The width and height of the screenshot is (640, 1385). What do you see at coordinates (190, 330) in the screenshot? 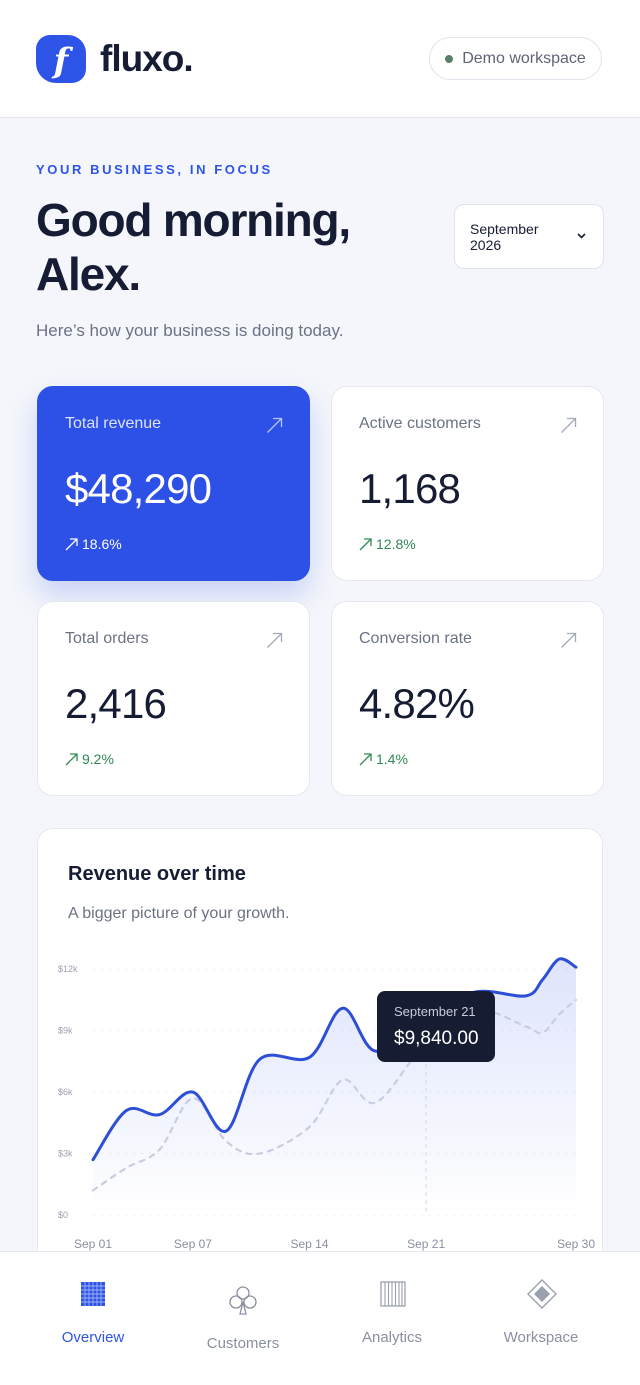
I see `page-subtitle: Here’s how your business is doing today.` at bounding box center [190, 330].